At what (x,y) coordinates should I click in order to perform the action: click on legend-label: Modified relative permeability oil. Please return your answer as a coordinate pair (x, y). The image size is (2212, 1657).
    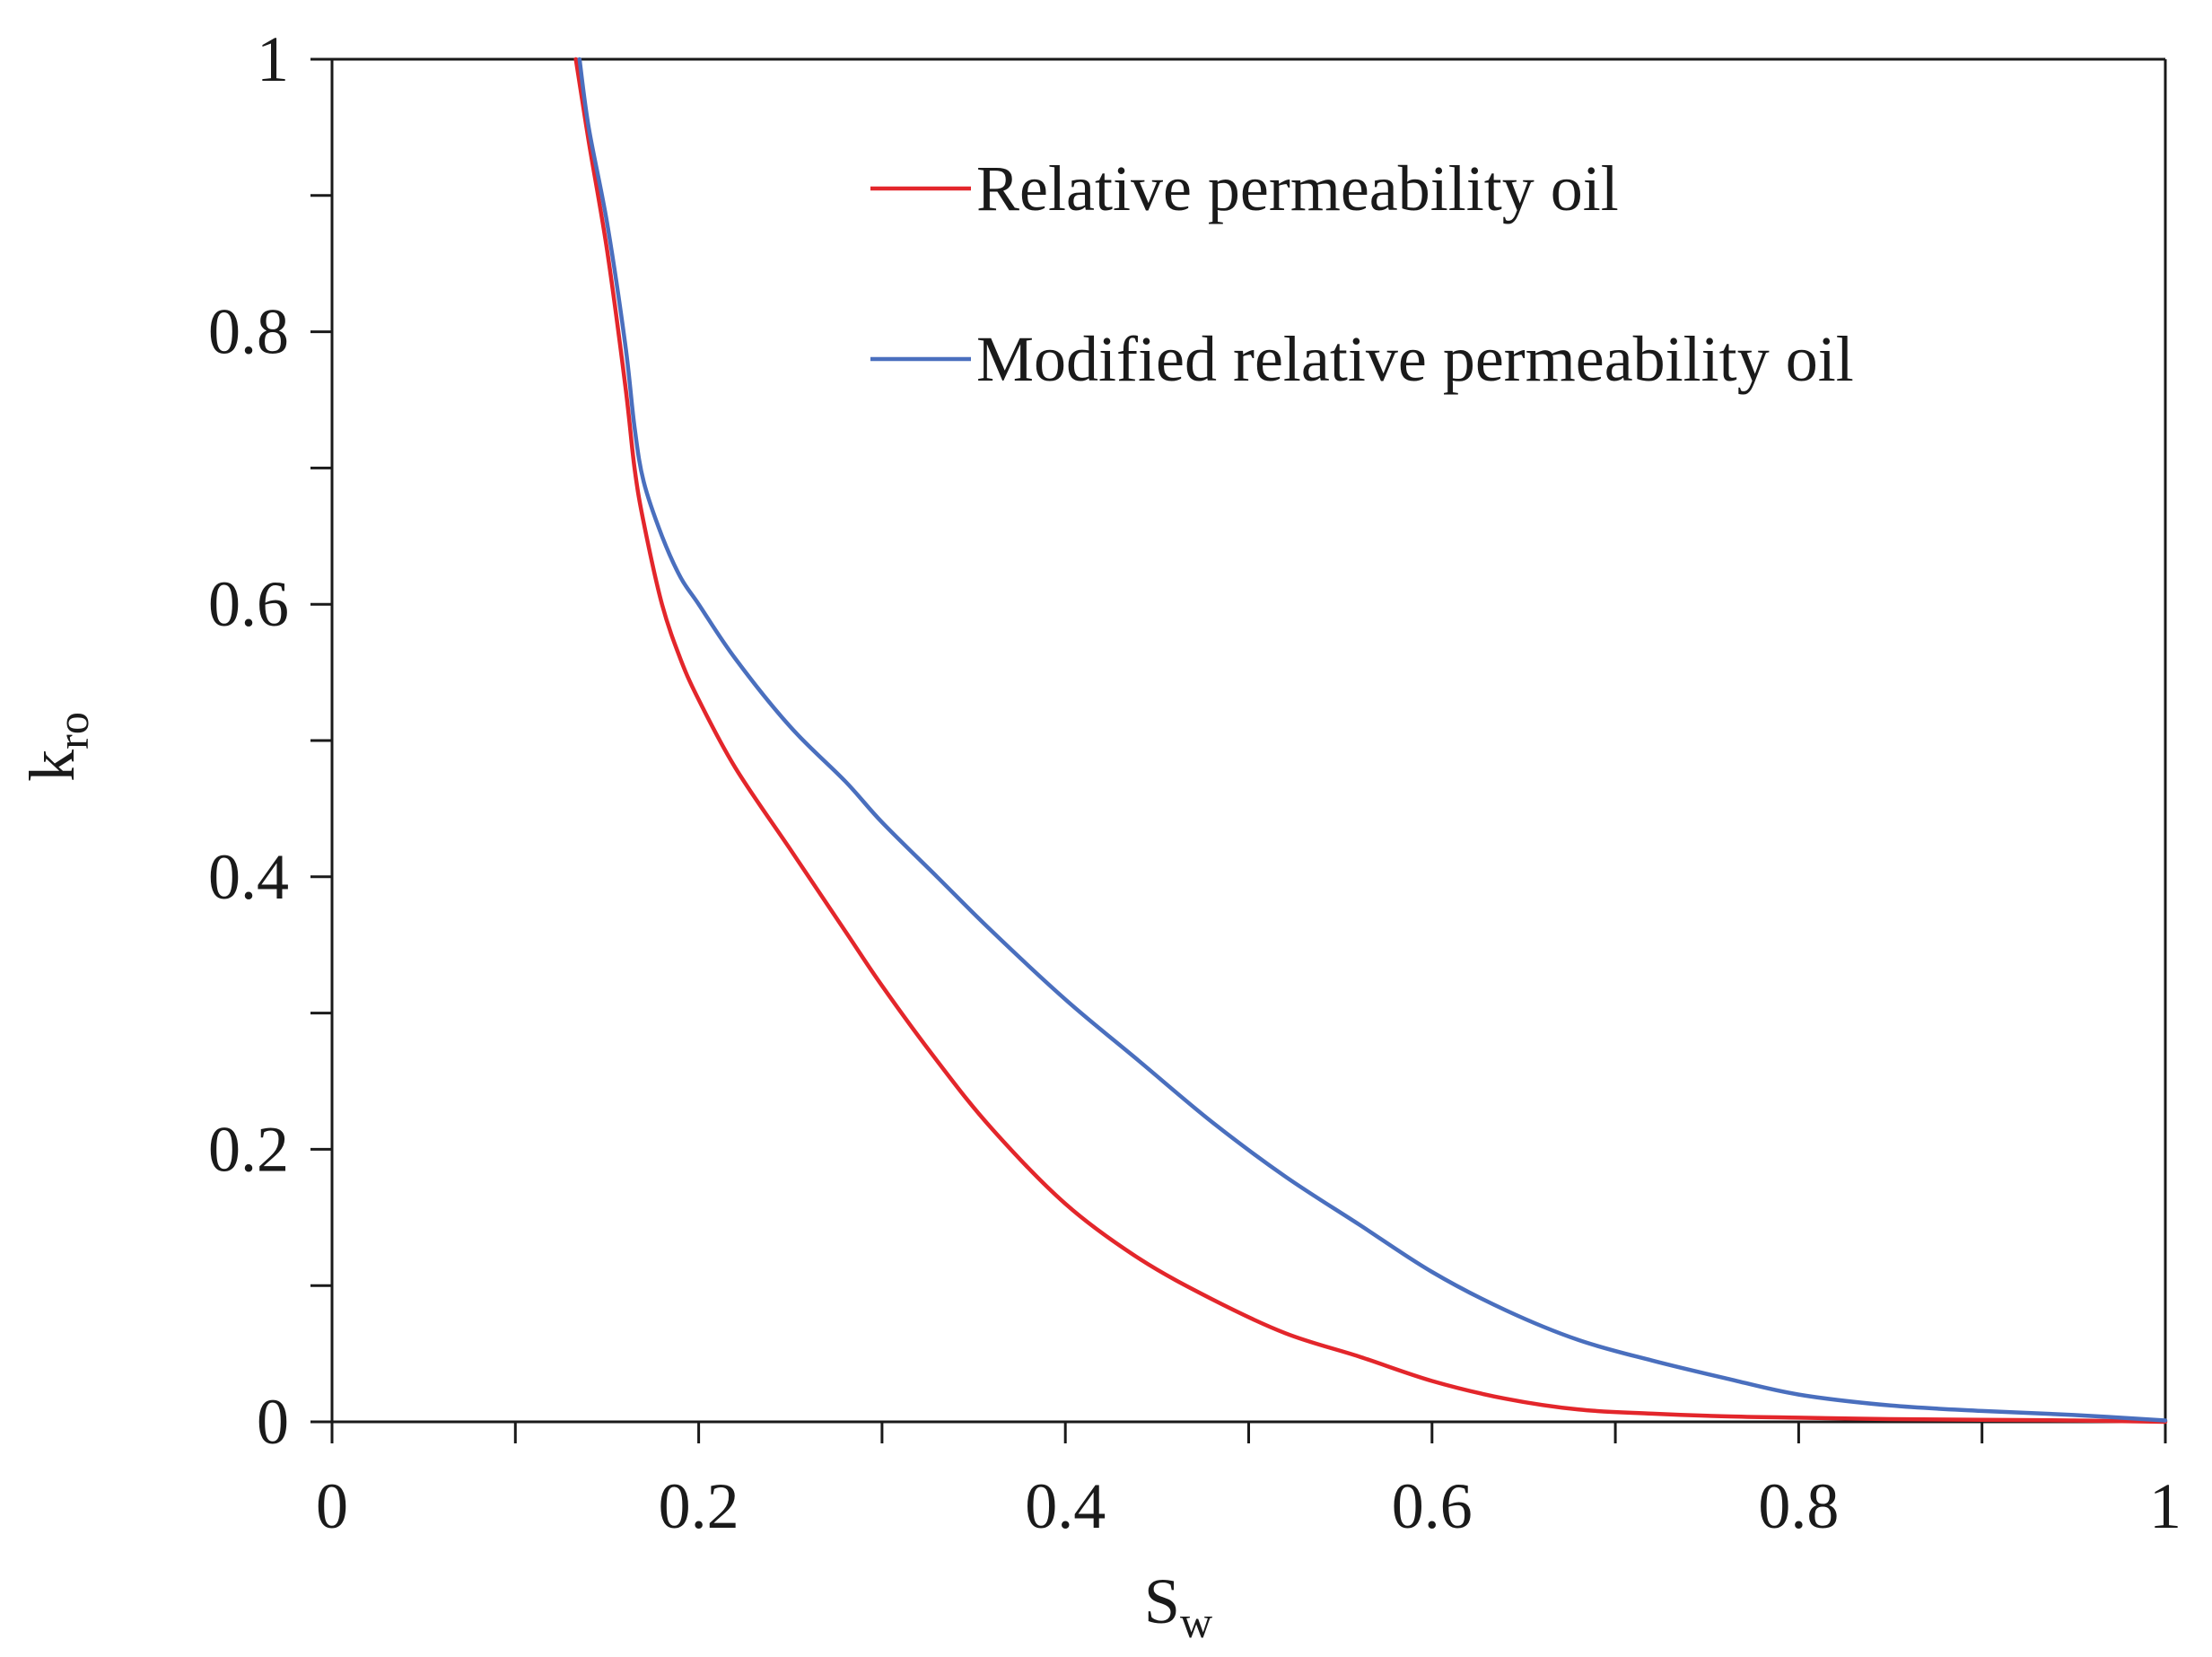
    Looking at the image, I should click on (1415, 359).